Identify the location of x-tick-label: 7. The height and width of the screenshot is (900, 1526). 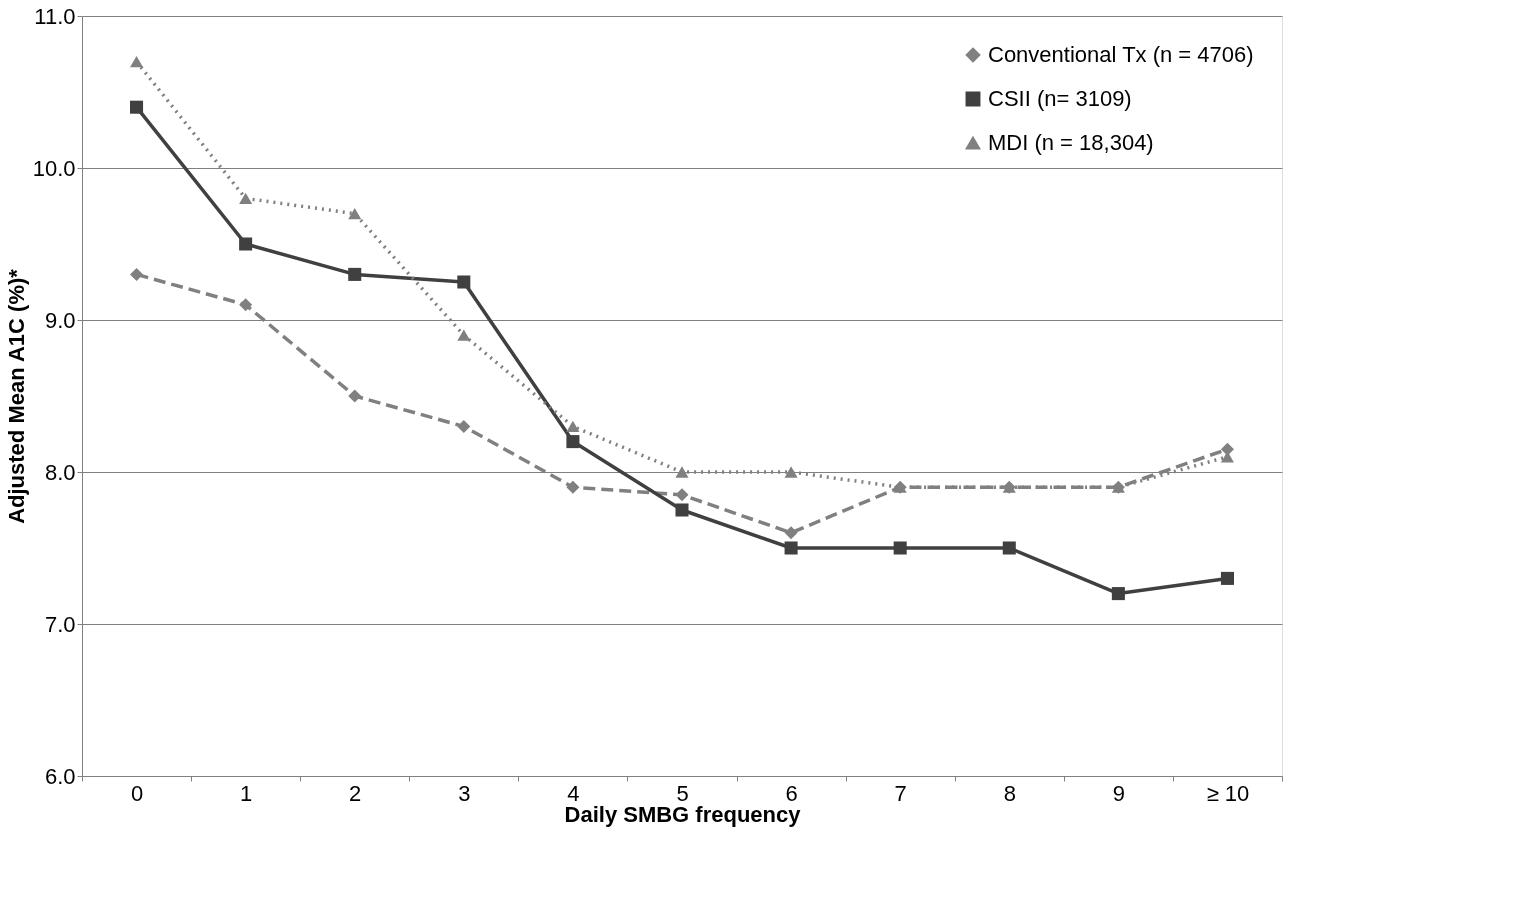
(900, 793).